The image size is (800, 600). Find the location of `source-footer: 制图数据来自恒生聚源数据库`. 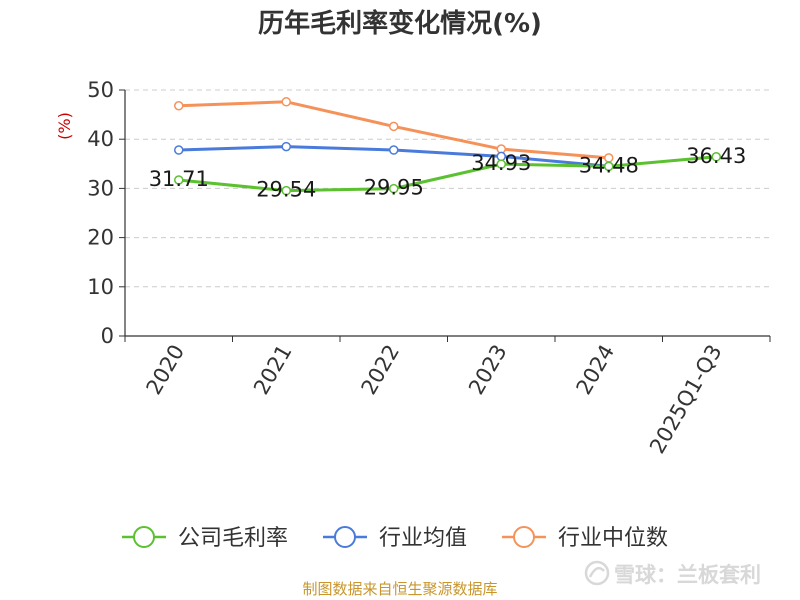

source-footer: 制图数据来自恒生聚源数据库 is located at coordinates (399, 589).